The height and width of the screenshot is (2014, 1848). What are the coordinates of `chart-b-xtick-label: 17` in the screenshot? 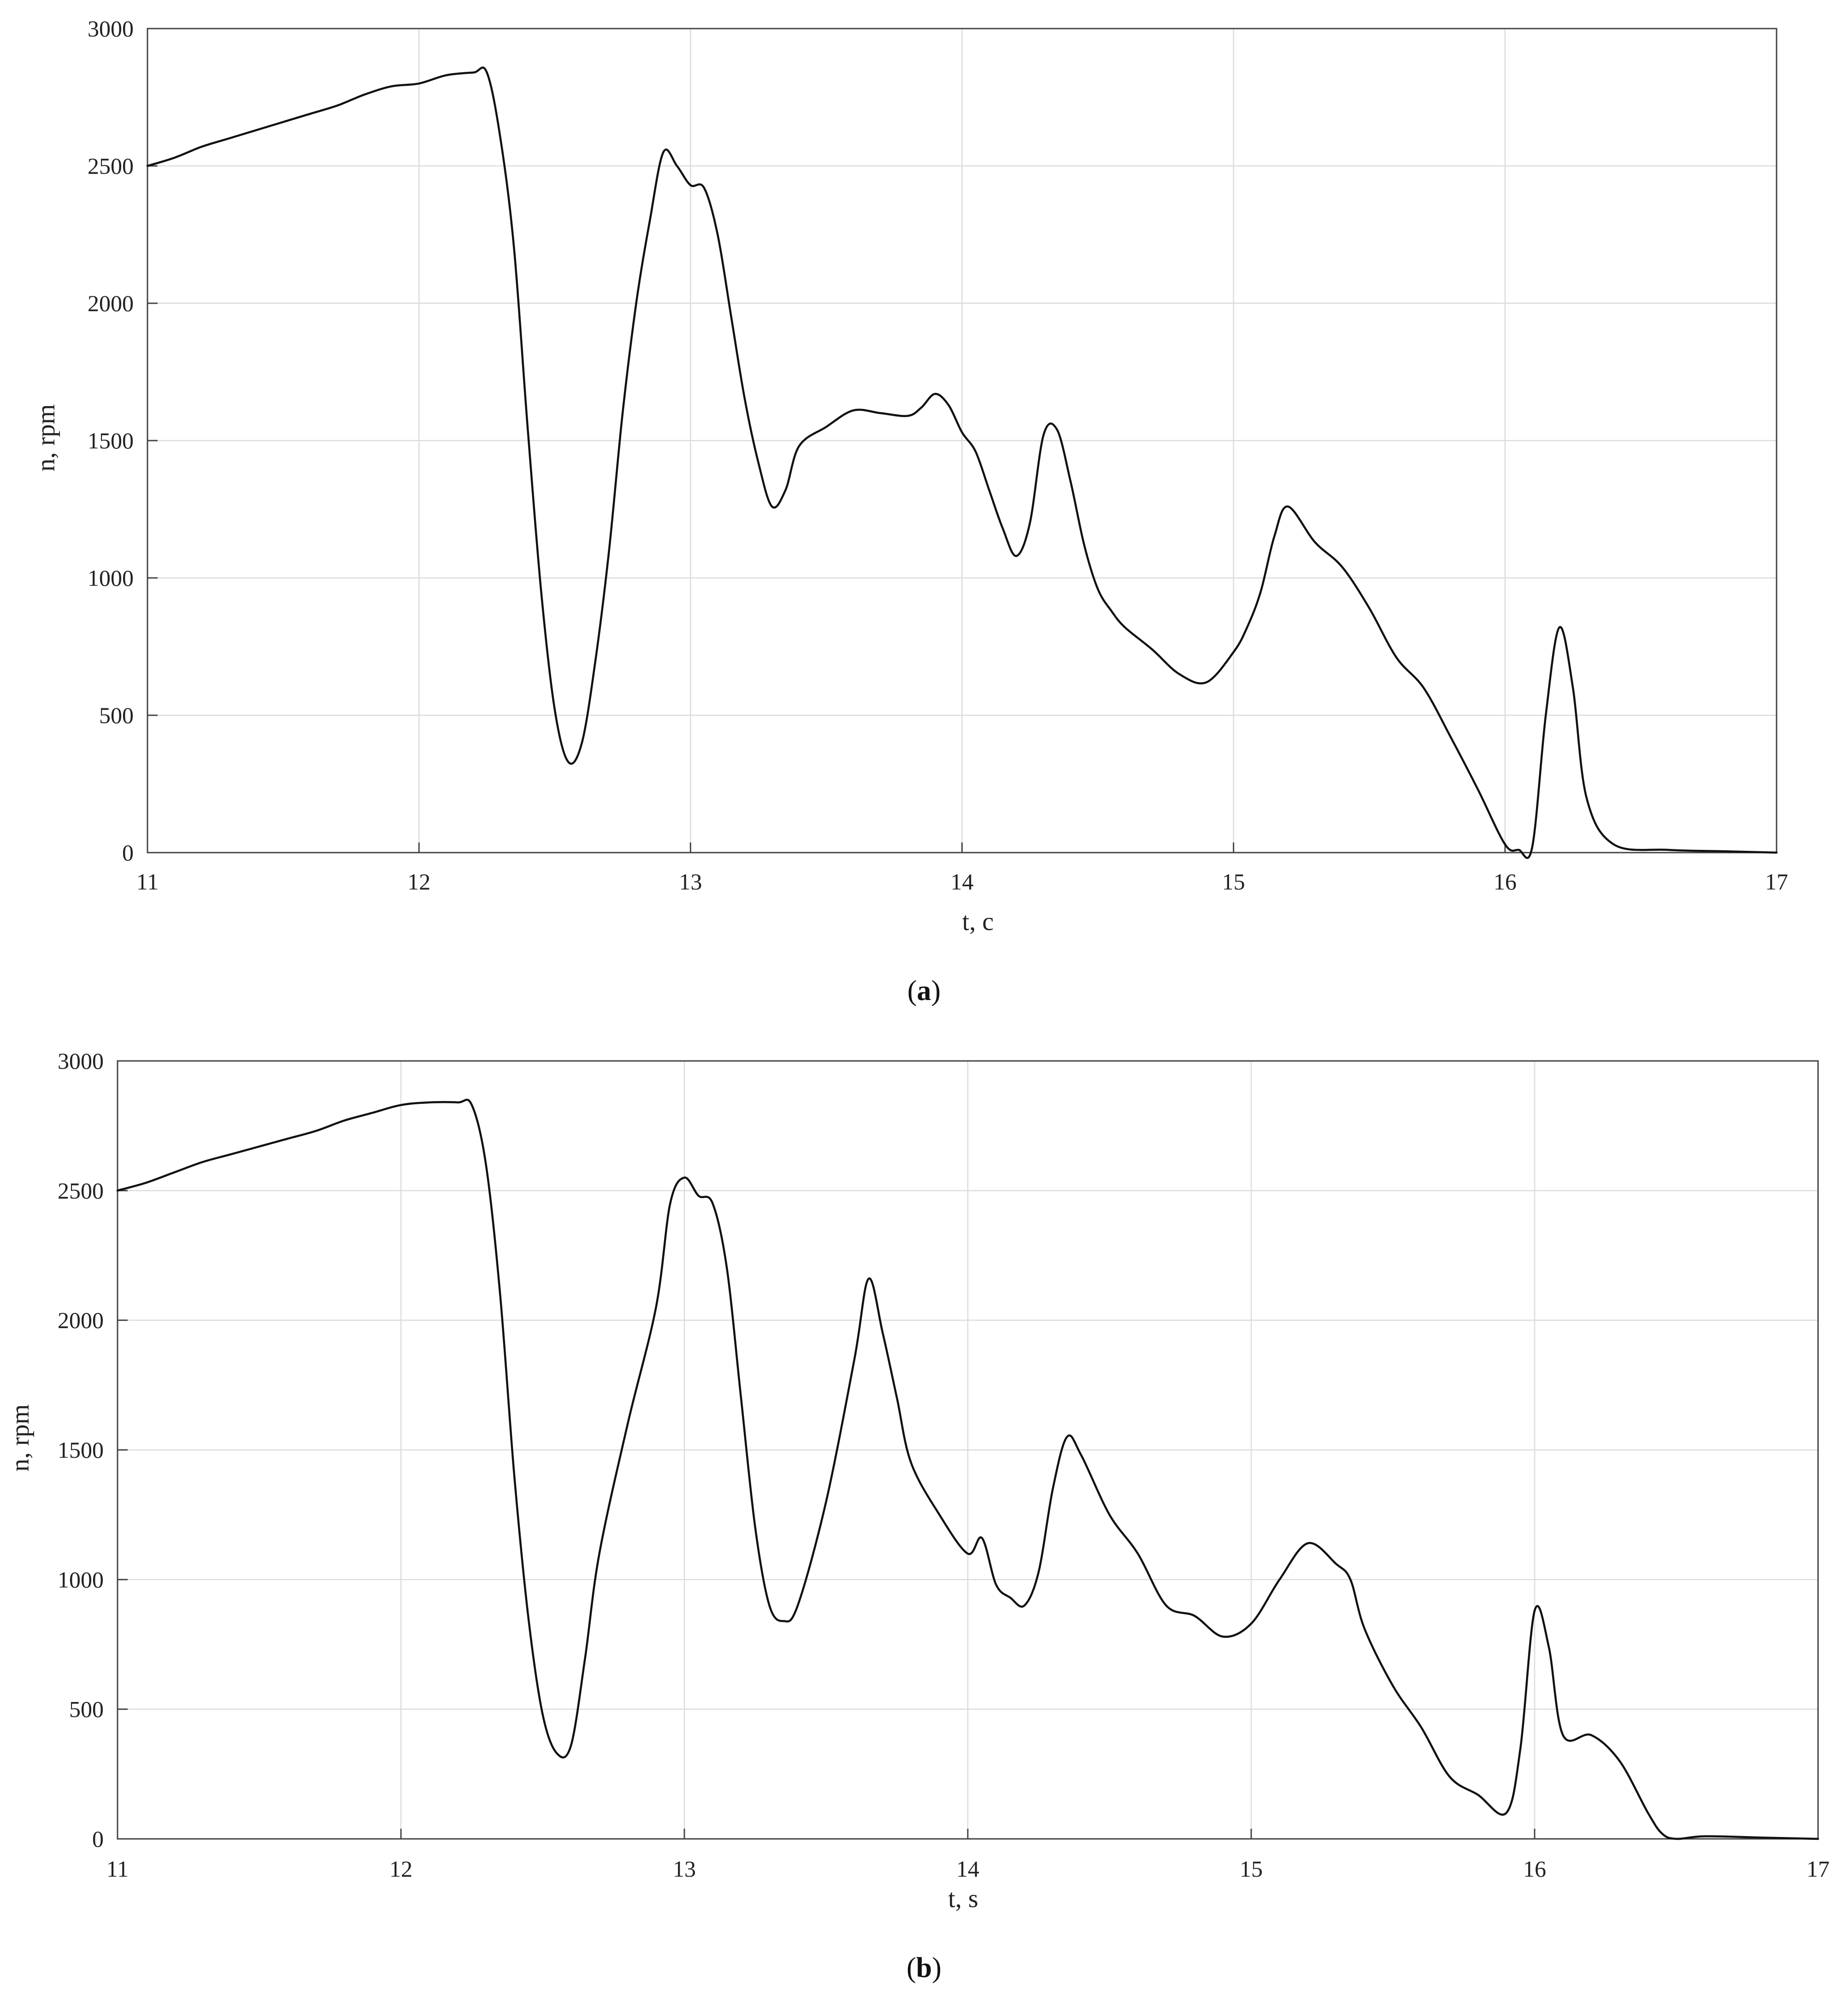 It's located at (1818, 1869).